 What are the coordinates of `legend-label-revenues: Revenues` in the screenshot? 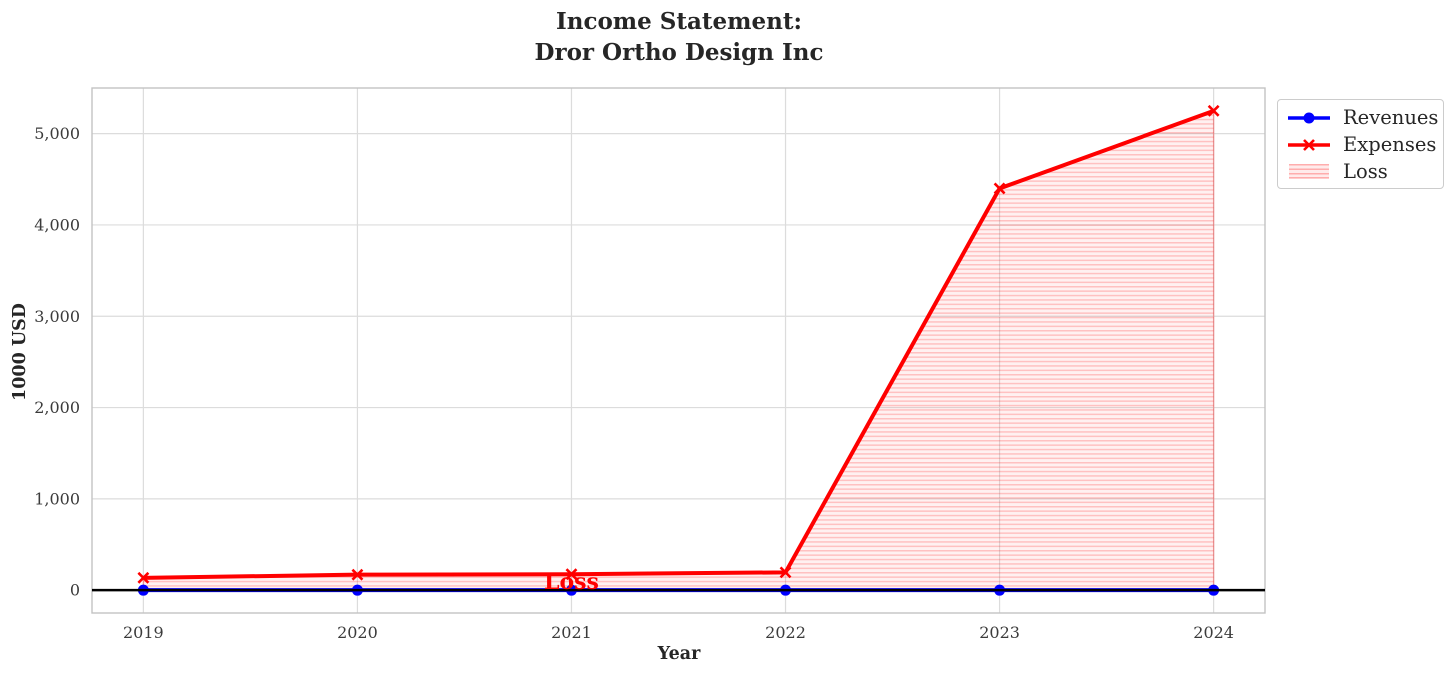 It's located at (1391, 117).